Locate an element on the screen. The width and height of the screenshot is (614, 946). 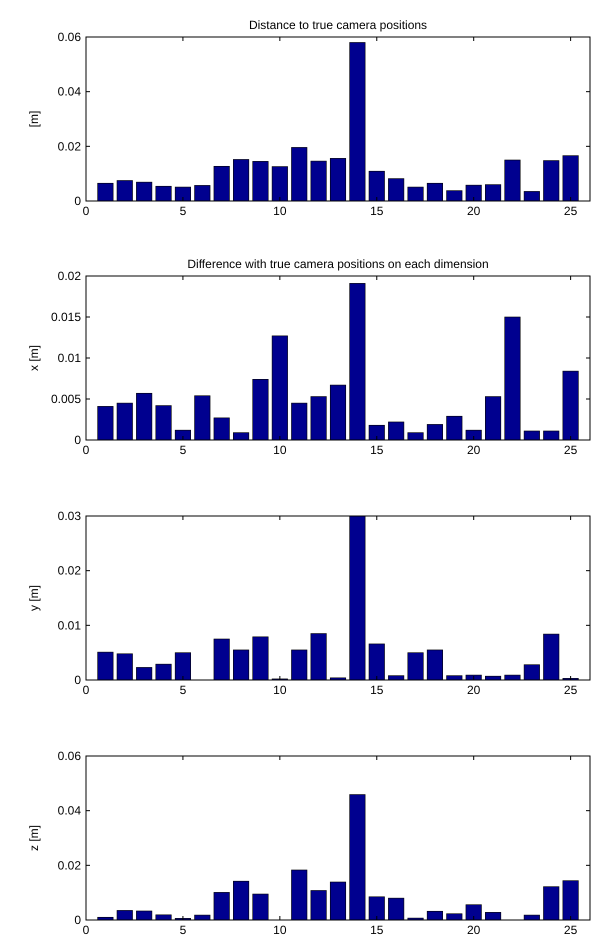
y-axis-title: y [m] is located at coordinates (34, 598).